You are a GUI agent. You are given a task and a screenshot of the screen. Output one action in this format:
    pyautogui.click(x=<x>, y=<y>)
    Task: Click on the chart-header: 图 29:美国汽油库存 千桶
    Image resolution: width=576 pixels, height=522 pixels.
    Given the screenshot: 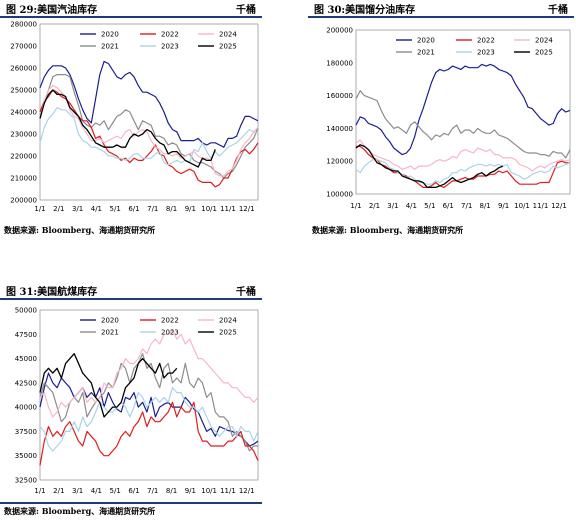 What is the action you would take?
    pyautogui.click(x=131, y=9)
    